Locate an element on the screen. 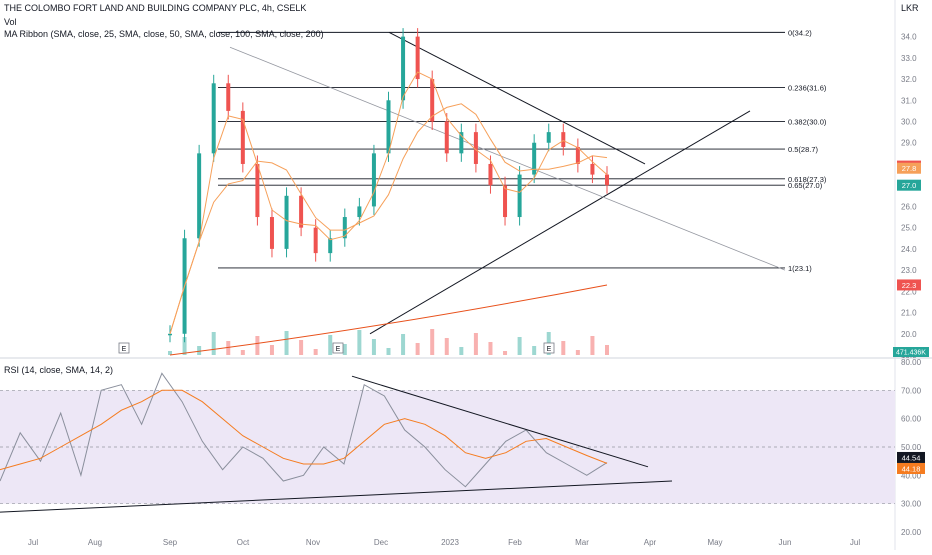  price-badge-label: 27.0 is located at coordinates (909, 185).